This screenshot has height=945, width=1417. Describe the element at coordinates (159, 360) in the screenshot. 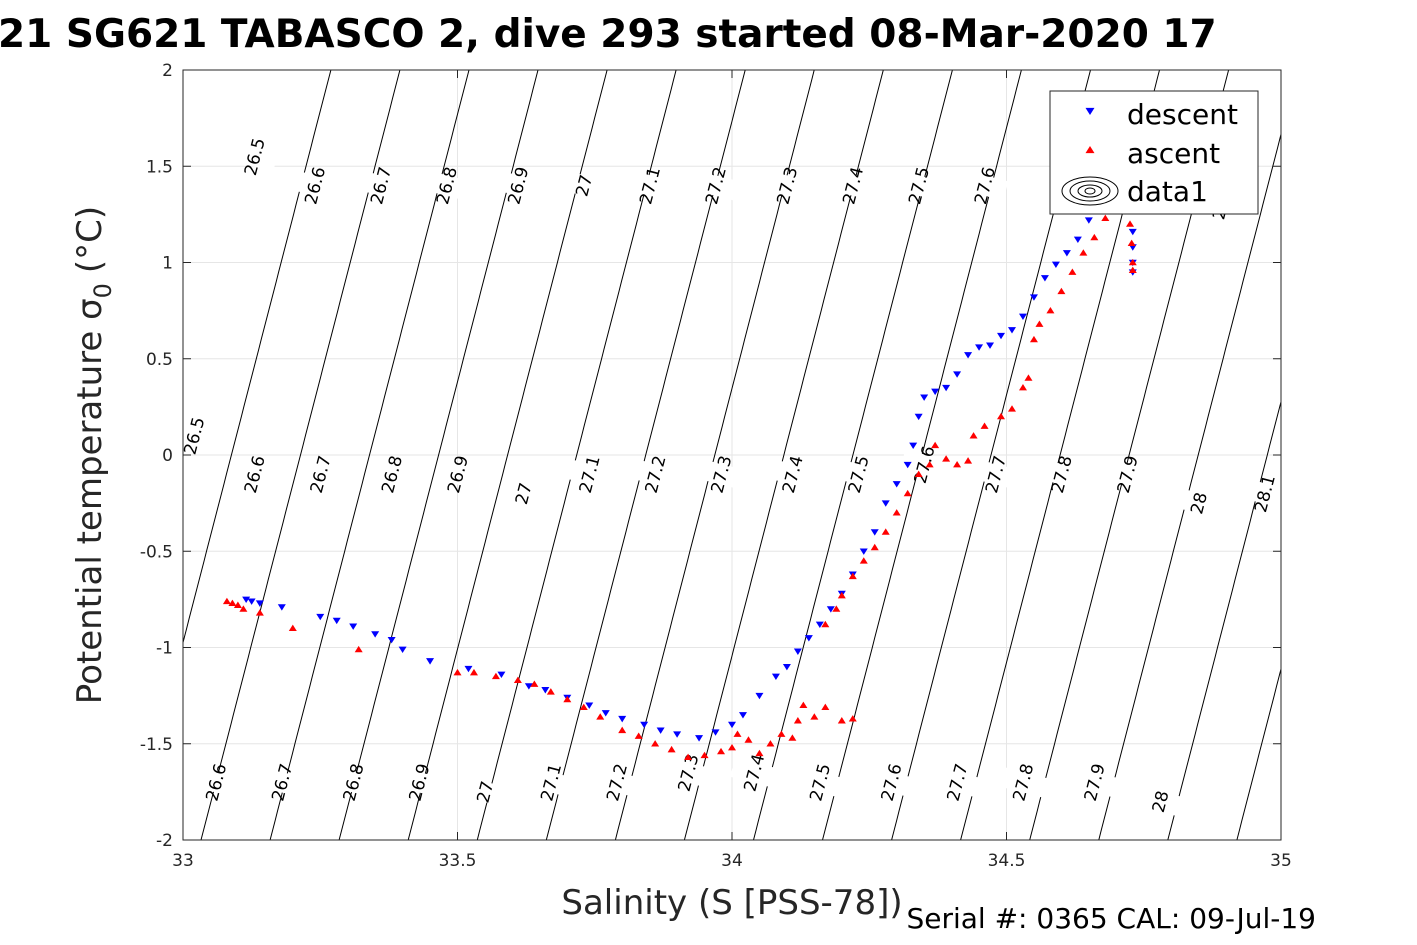

I see `y-tick-label: 0.5` at that location.